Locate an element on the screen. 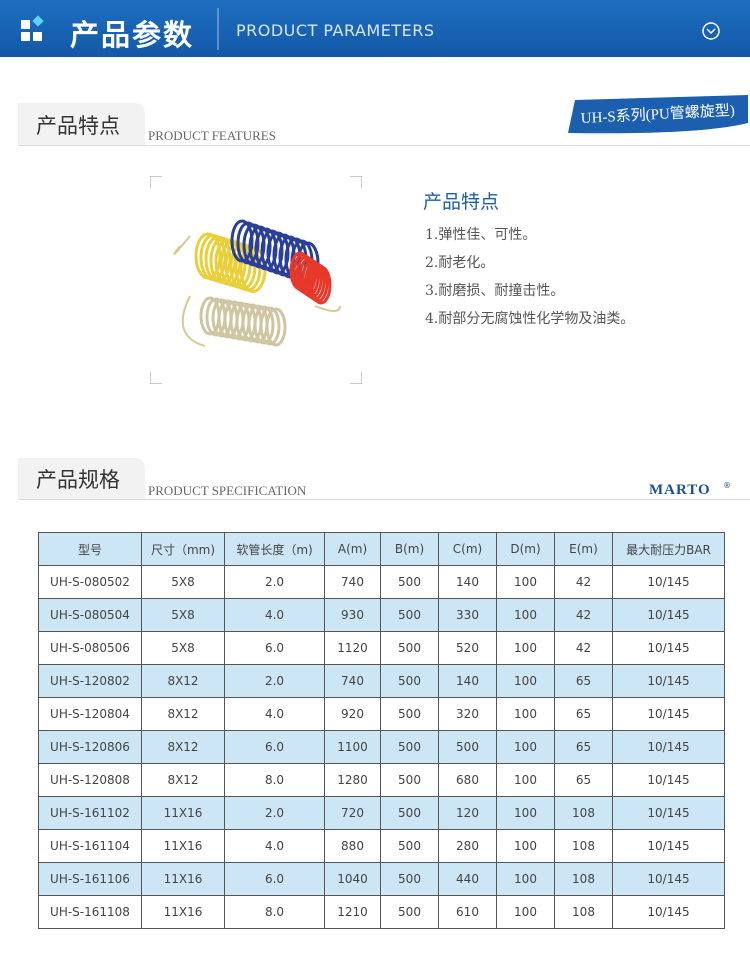 The height and width of the screenshot is (954, 750). table-cell: UH-S-120808 is located at coordinates (90, 780).